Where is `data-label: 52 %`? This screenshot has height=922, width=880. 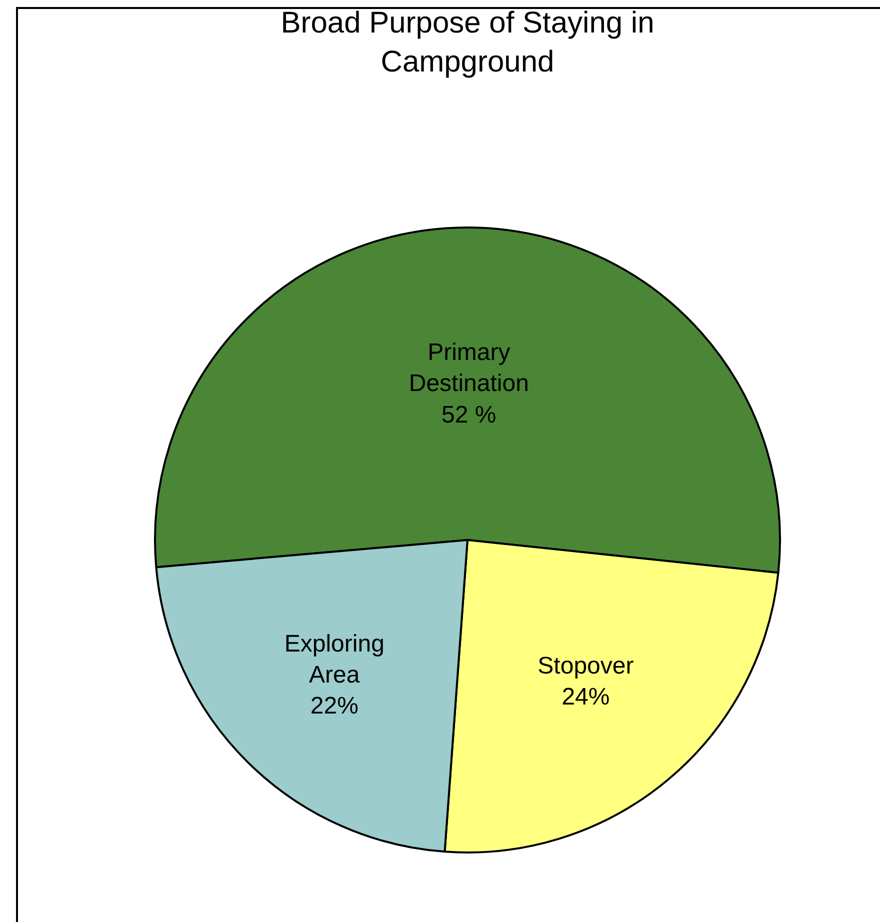 data-label: 52 % is located at coordinates (469, 414).